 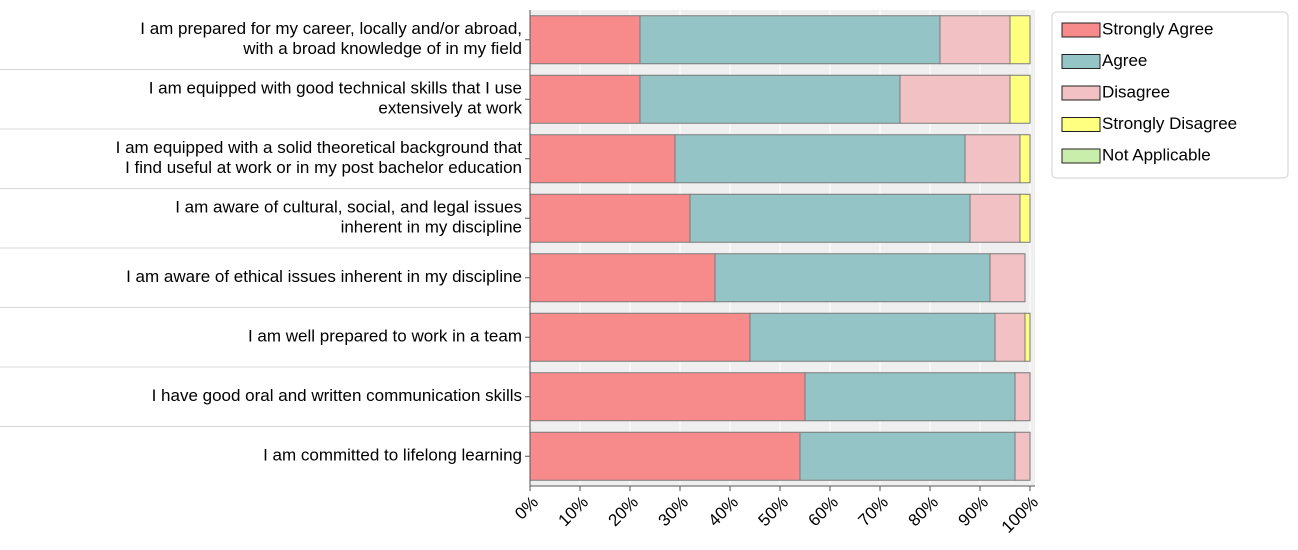 What do you see at coordinates (1124, 60) in the screenshot?
I see `legend-label: Agree` at bounding box center [1124, 60].